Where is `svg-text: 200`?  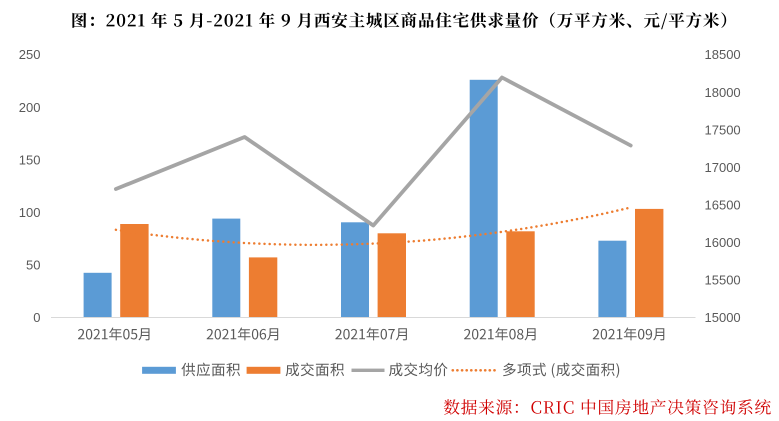 svg-text: 200 is located at coordinates (30, 107).